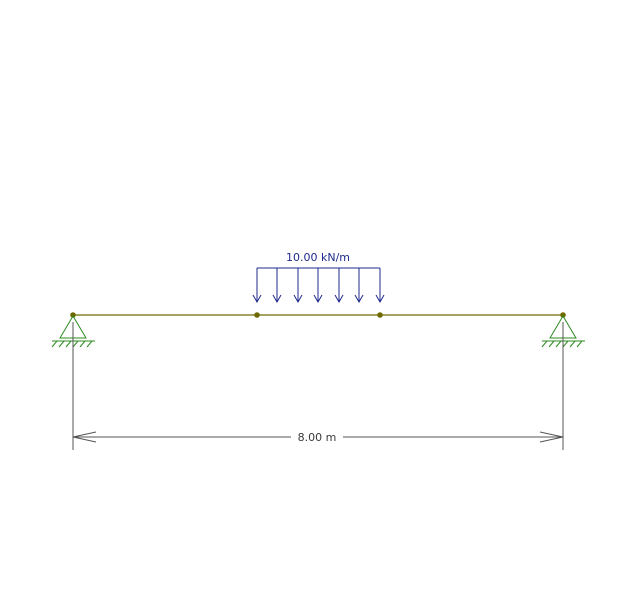 This screenshot has height=596, width=621. I want to click on span-label: 8.00 m, so click(317, 437).